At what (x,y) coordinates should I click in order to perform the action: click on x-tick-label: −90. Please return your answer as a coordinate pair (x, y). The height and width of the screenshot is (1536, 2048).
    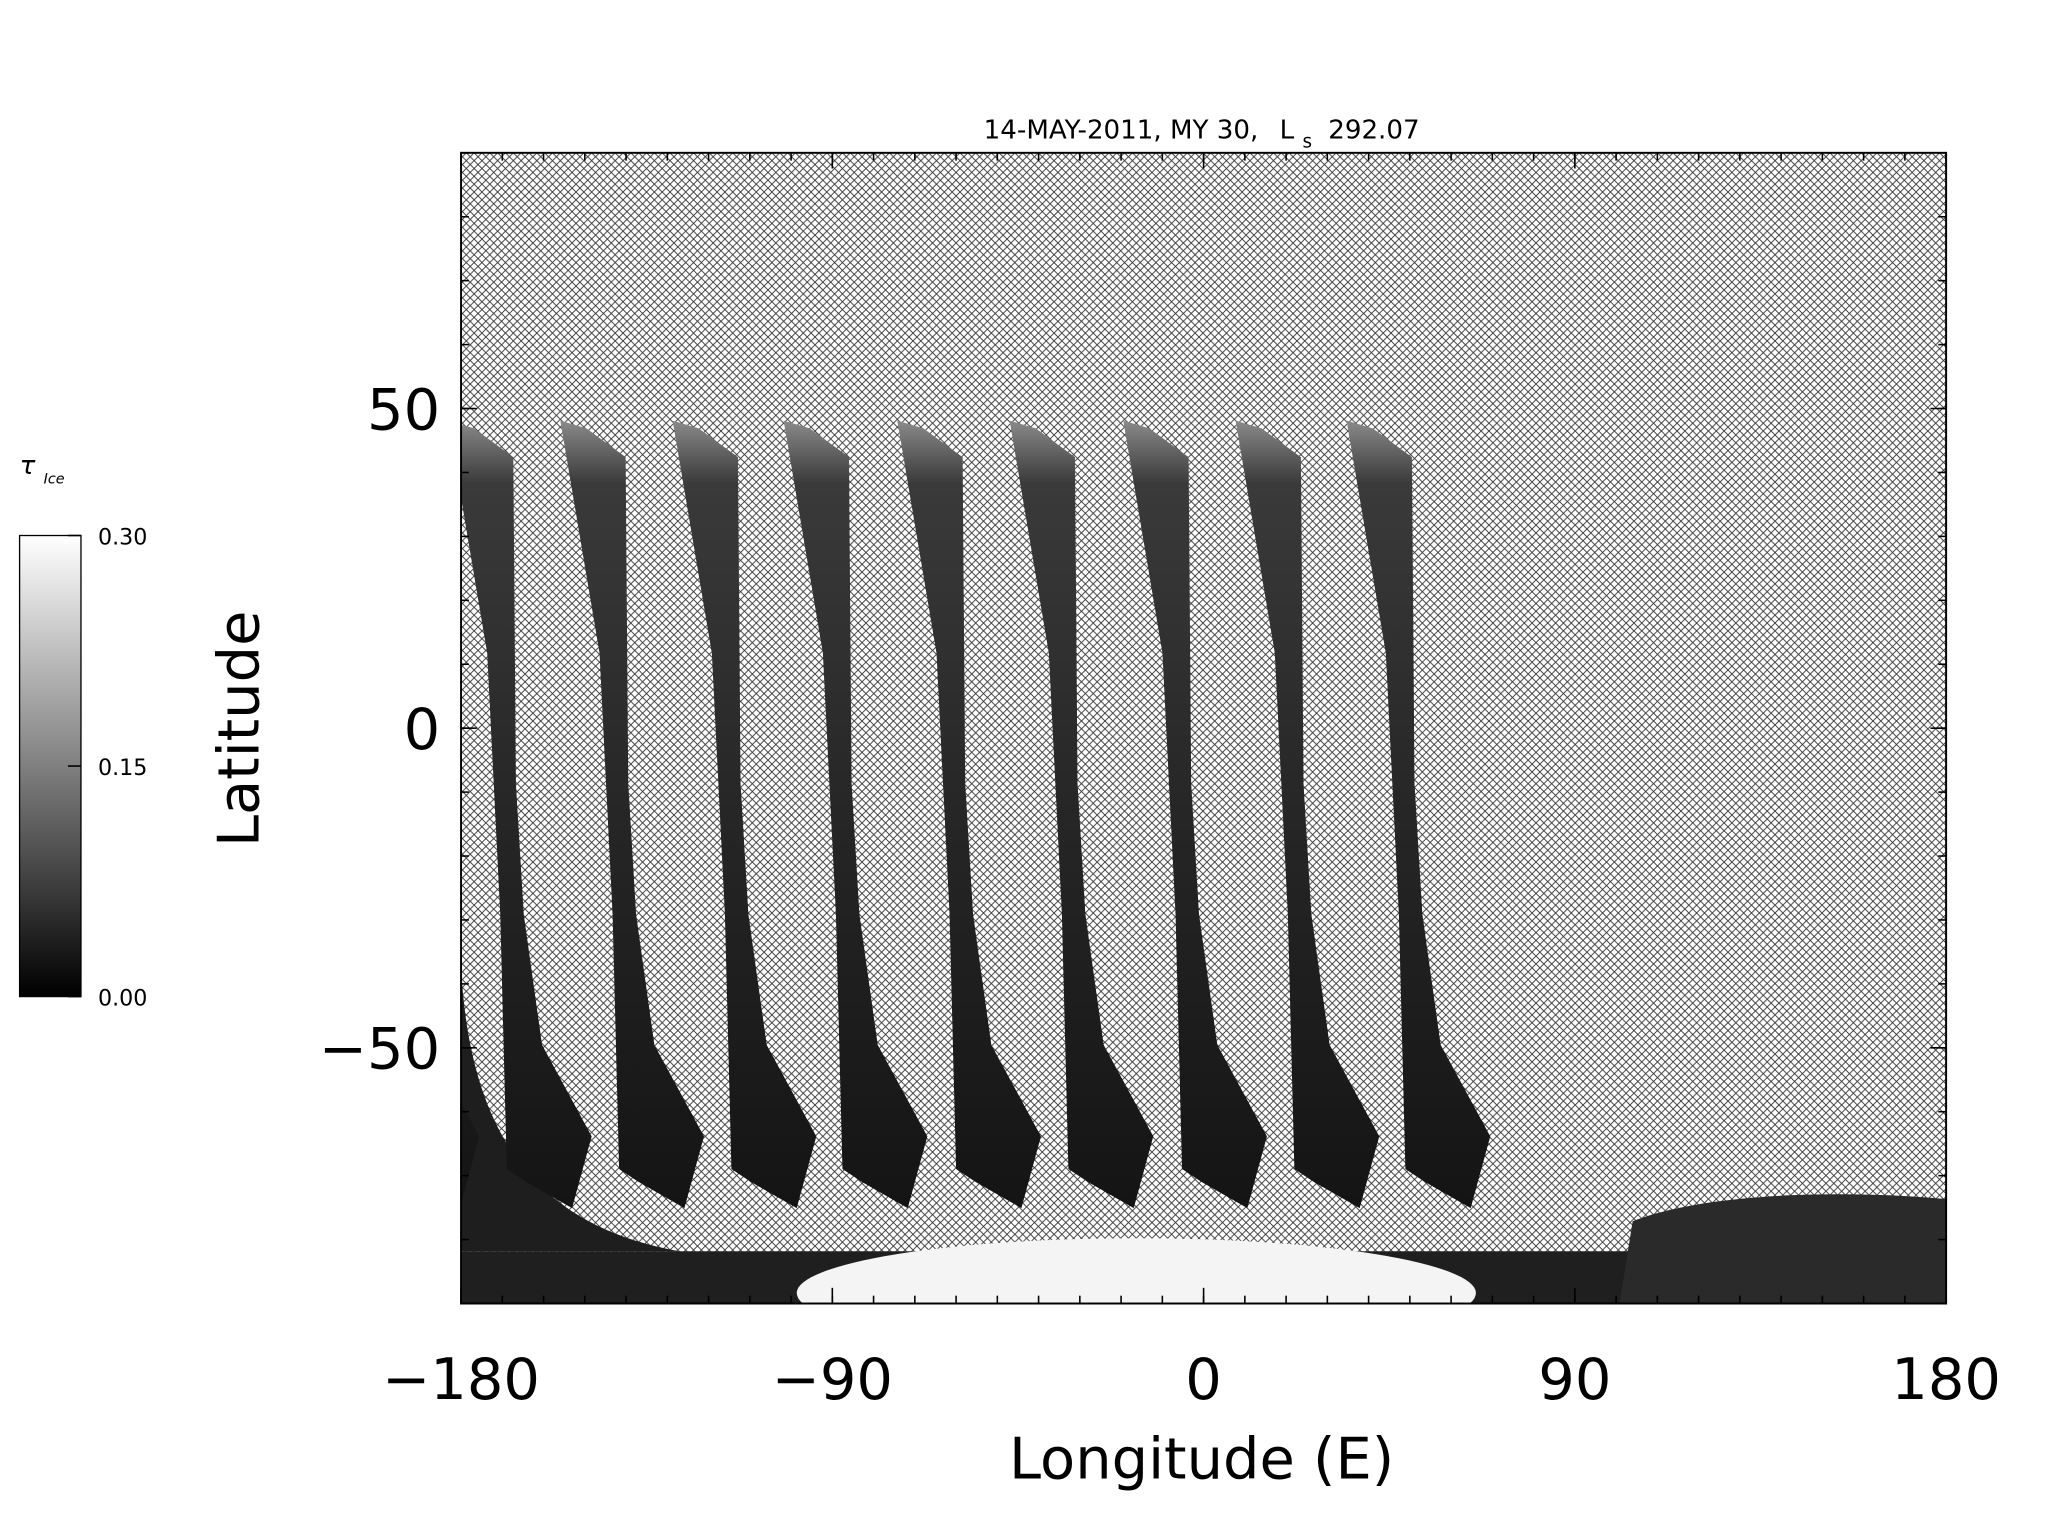
    Looking at the image, I should click on (832, 1379).